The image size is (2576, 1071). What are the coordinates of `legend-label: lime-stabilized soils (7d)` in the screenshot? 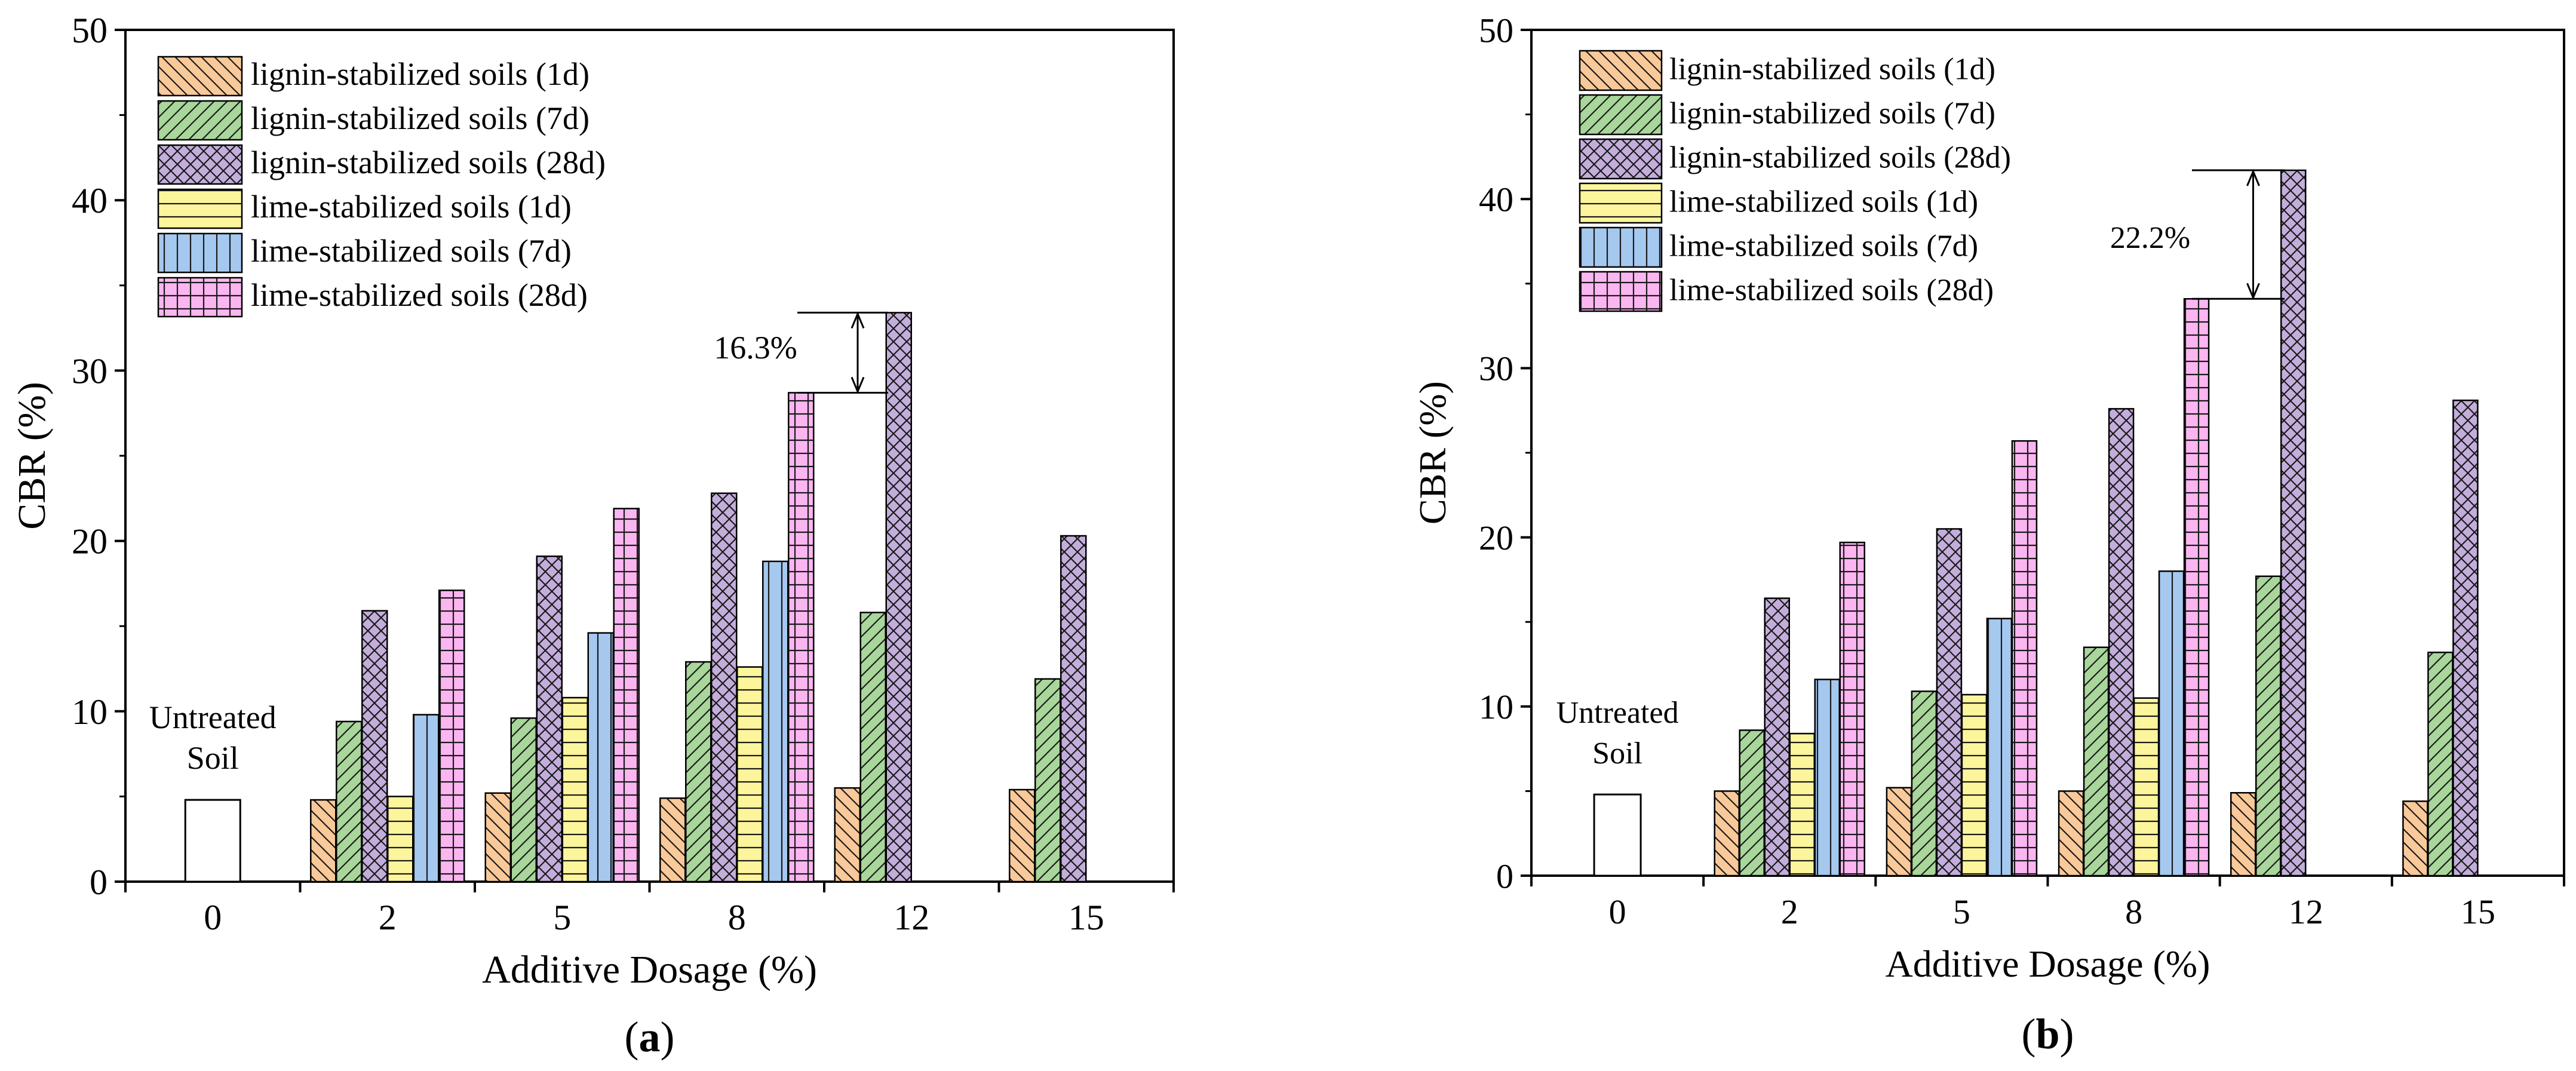 It's located at (411, 251).